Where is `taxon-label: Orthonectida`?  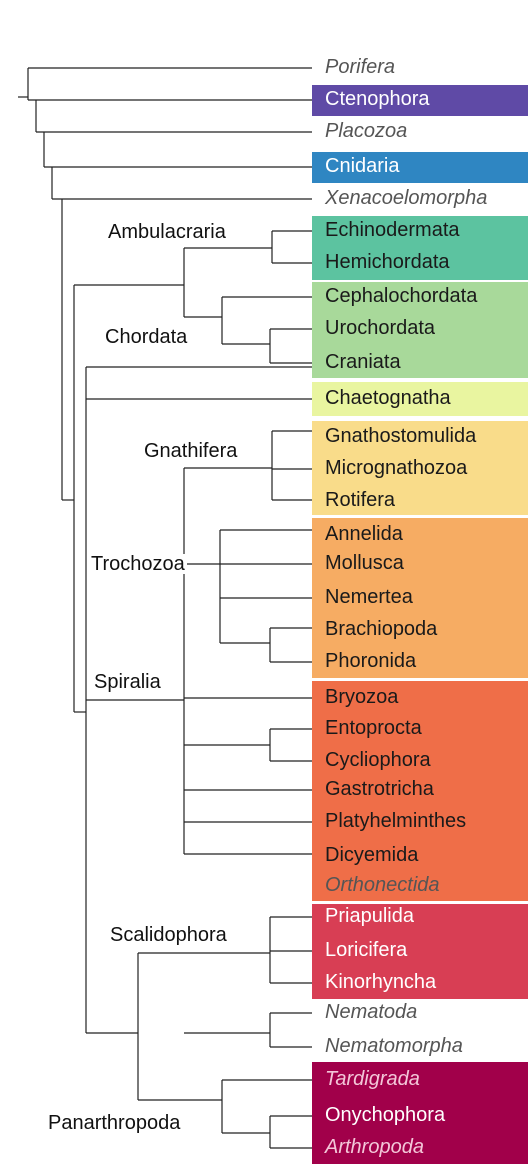
taxon-label: Orthonectida is located at coordinates (382, 885).